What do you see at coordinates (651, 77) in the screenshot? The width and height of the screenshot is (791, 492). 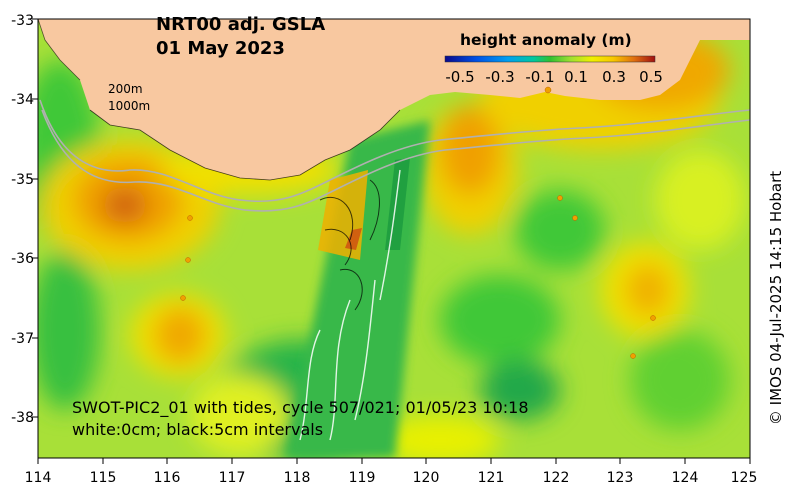 I see `colorbar-tick: 0.5` at bounding box center [651, 77].